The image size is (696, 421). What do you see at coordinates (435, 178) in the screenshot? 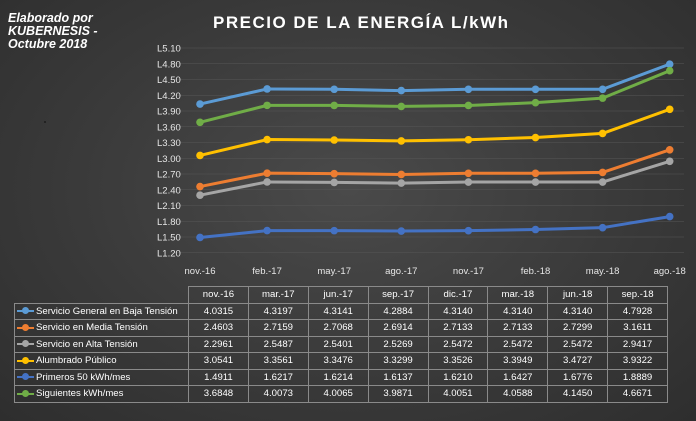
I see `series-line-servicio-en-alta-tension` at bounding box center [435, 178].